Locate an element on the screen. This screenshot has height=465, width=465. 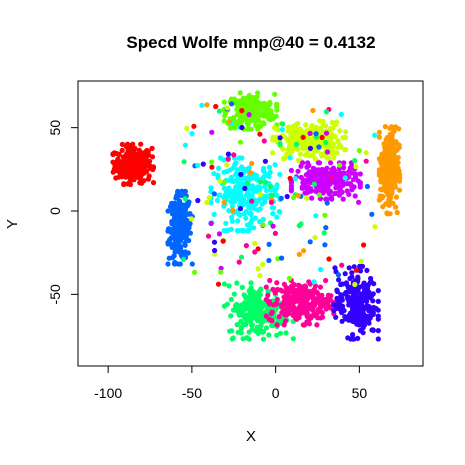
y-axis: -50 0 50 is located at coordinates (63, 212).